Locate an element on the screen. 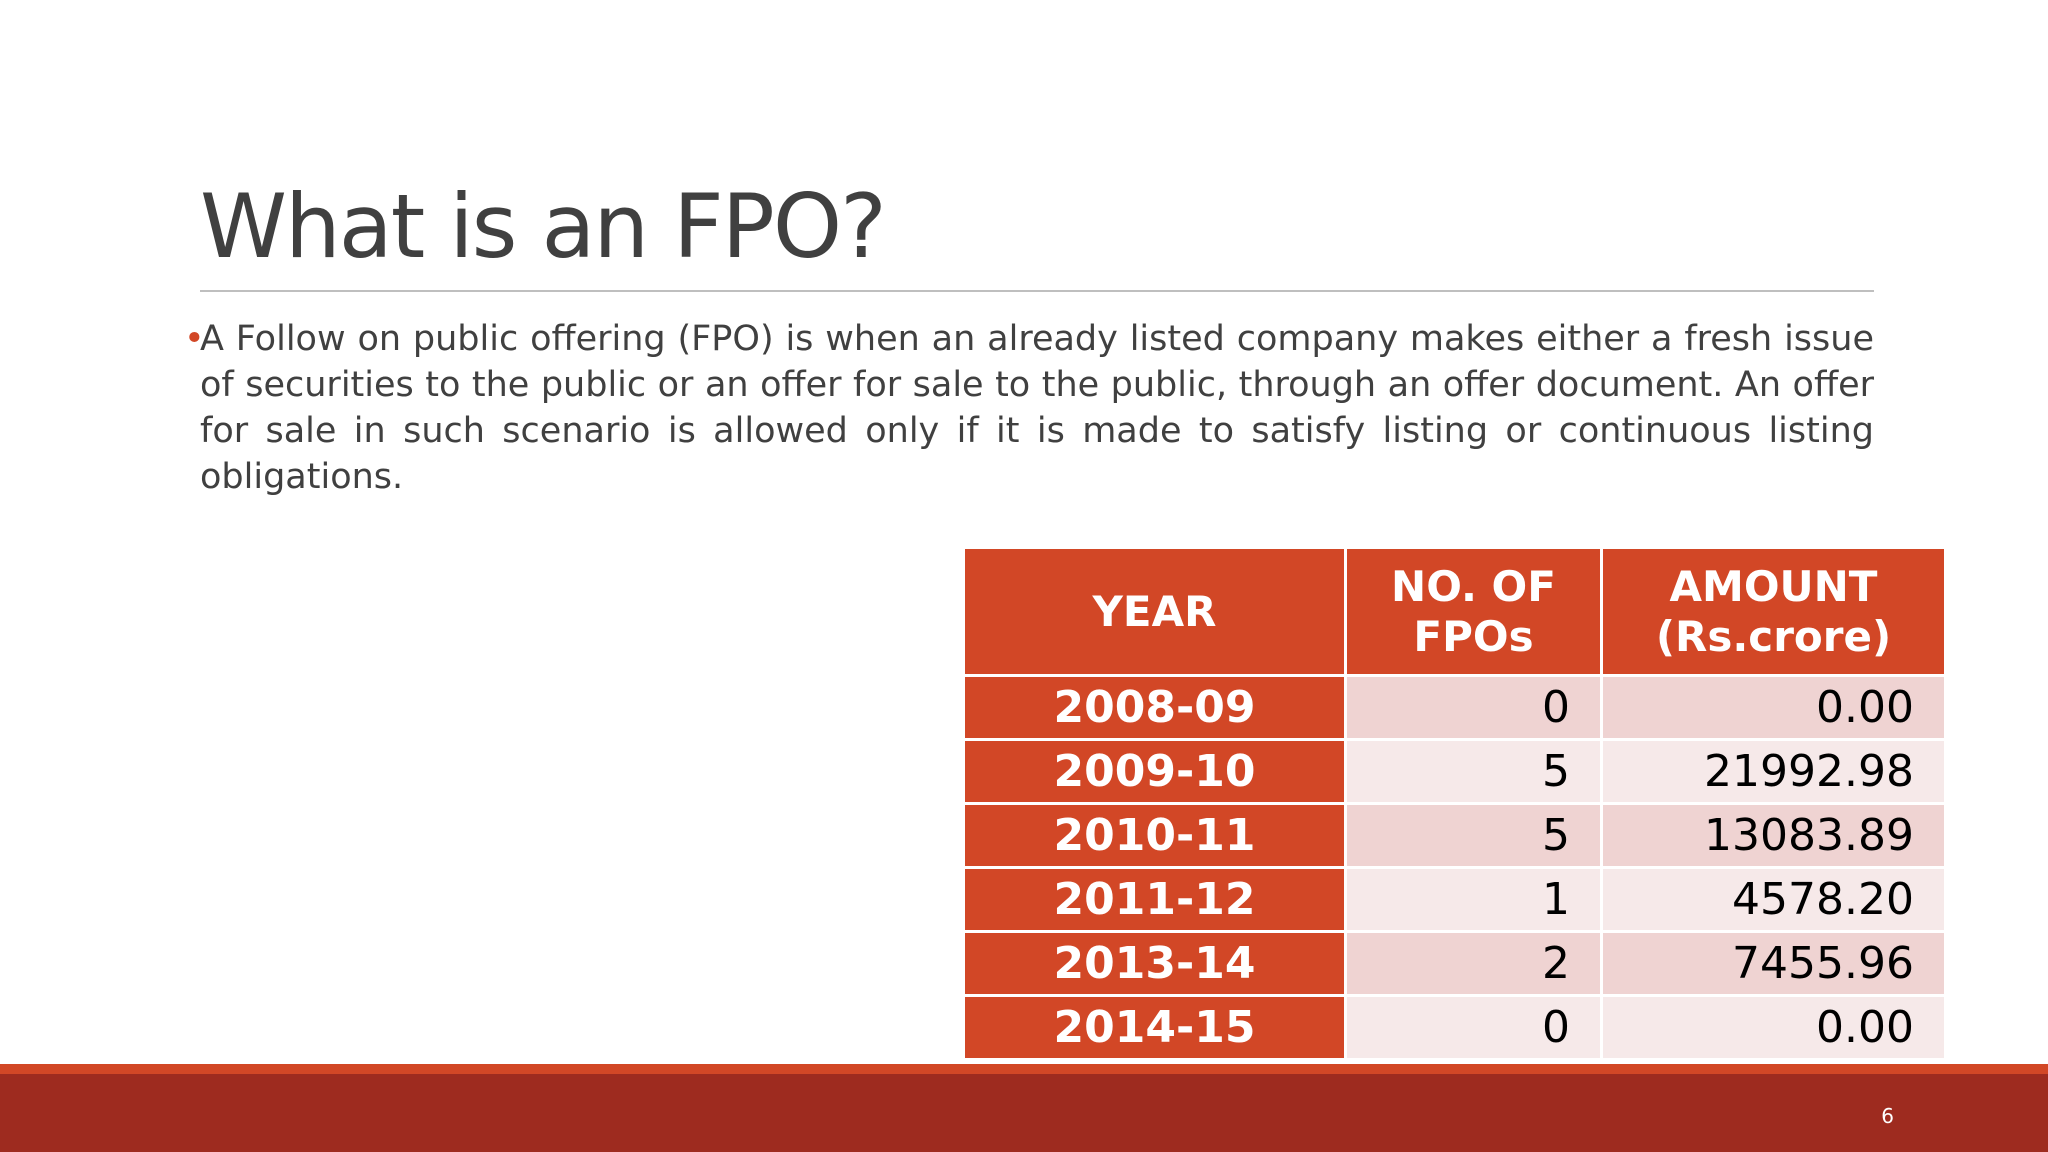 Image resolution: width=2048 pixels, height=1152 pixels. header-fpo-count: NO. OF FPOs is located at coordinates (1473, 611).